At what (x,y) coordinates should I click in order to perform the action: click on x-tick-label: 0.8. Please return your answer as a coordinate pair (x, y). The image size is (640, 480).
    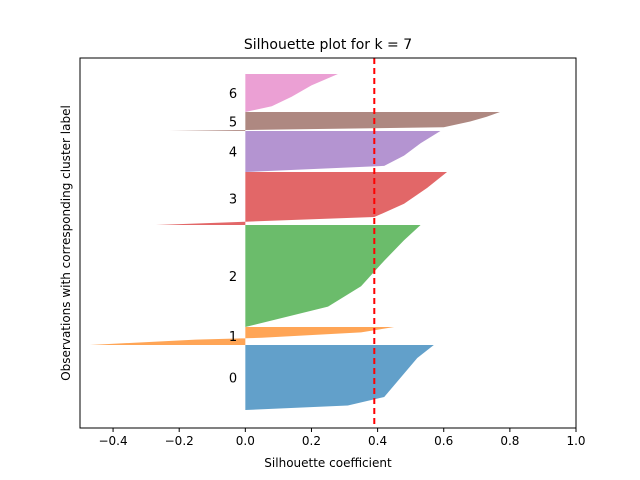
    Looking at the image, I should click on (509, 441).